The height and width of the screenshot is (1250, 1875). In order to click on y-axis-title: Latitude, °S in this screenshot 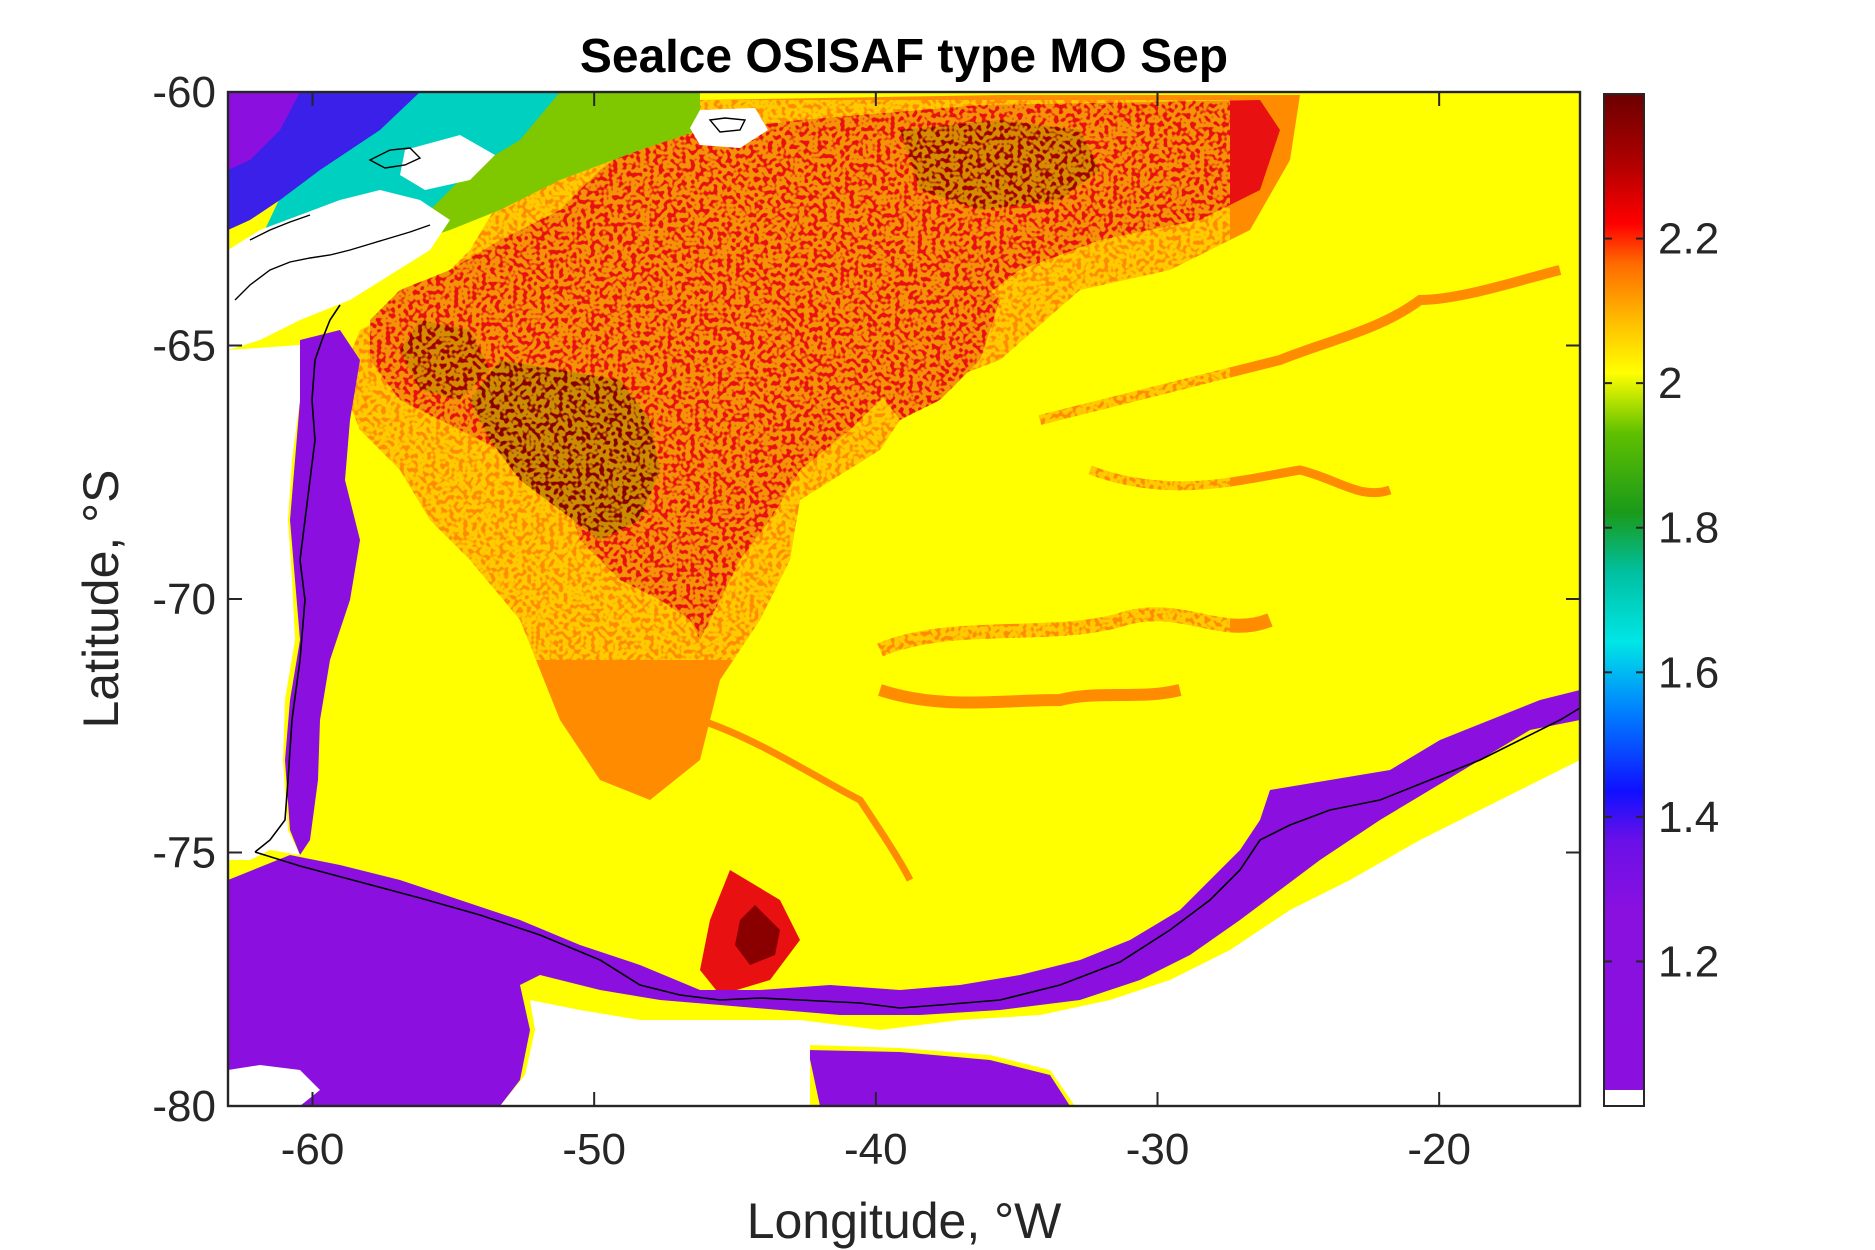, I will do `click(101, 598)`.